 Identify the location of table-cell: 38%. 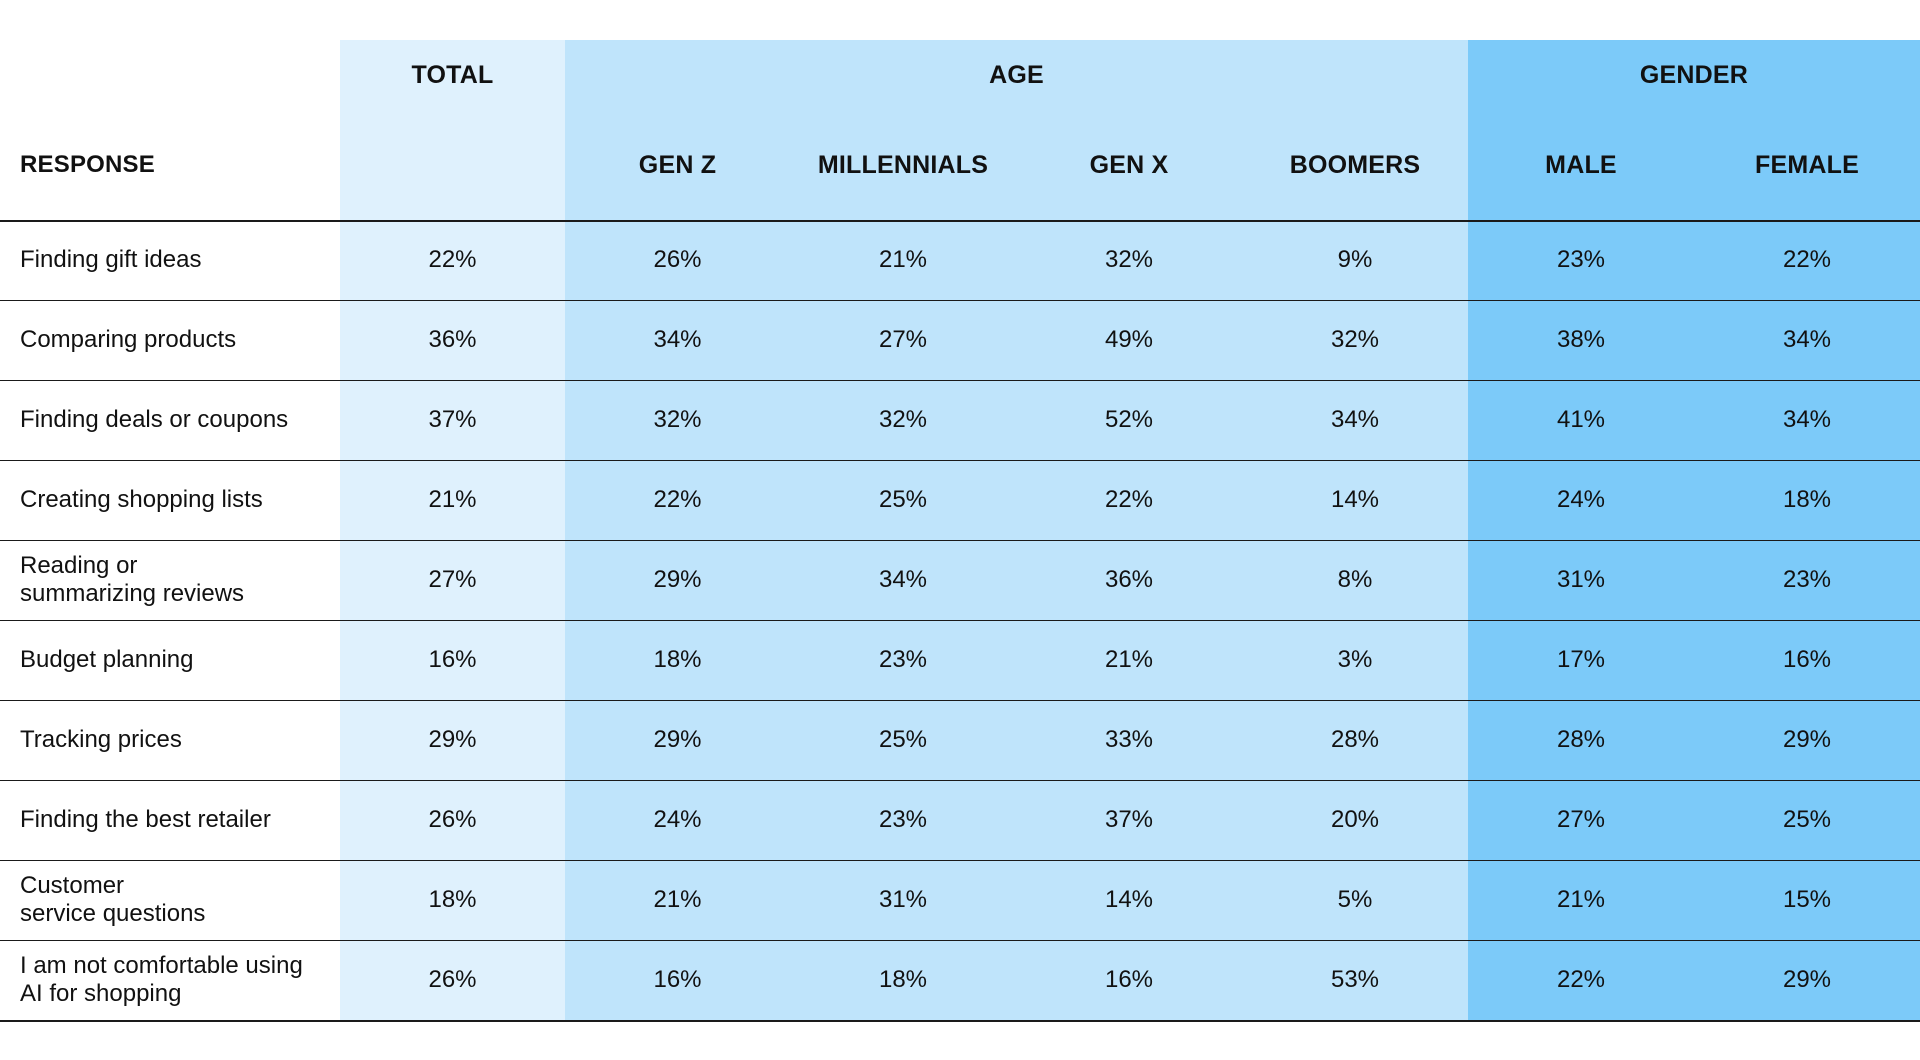
(1581, 339).